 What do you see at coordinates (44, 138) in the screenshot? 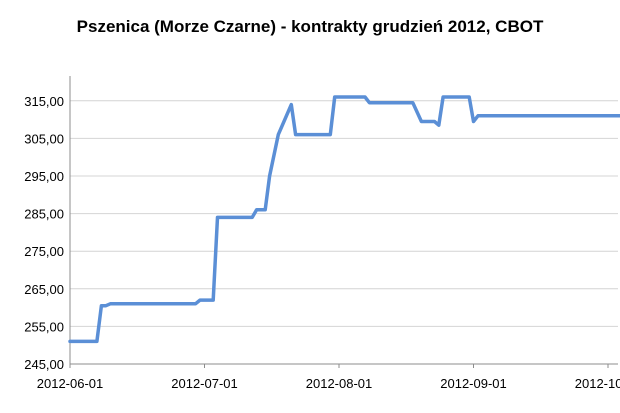
I see `y-tick-label: 305,00` at bounding box center [44, 138].